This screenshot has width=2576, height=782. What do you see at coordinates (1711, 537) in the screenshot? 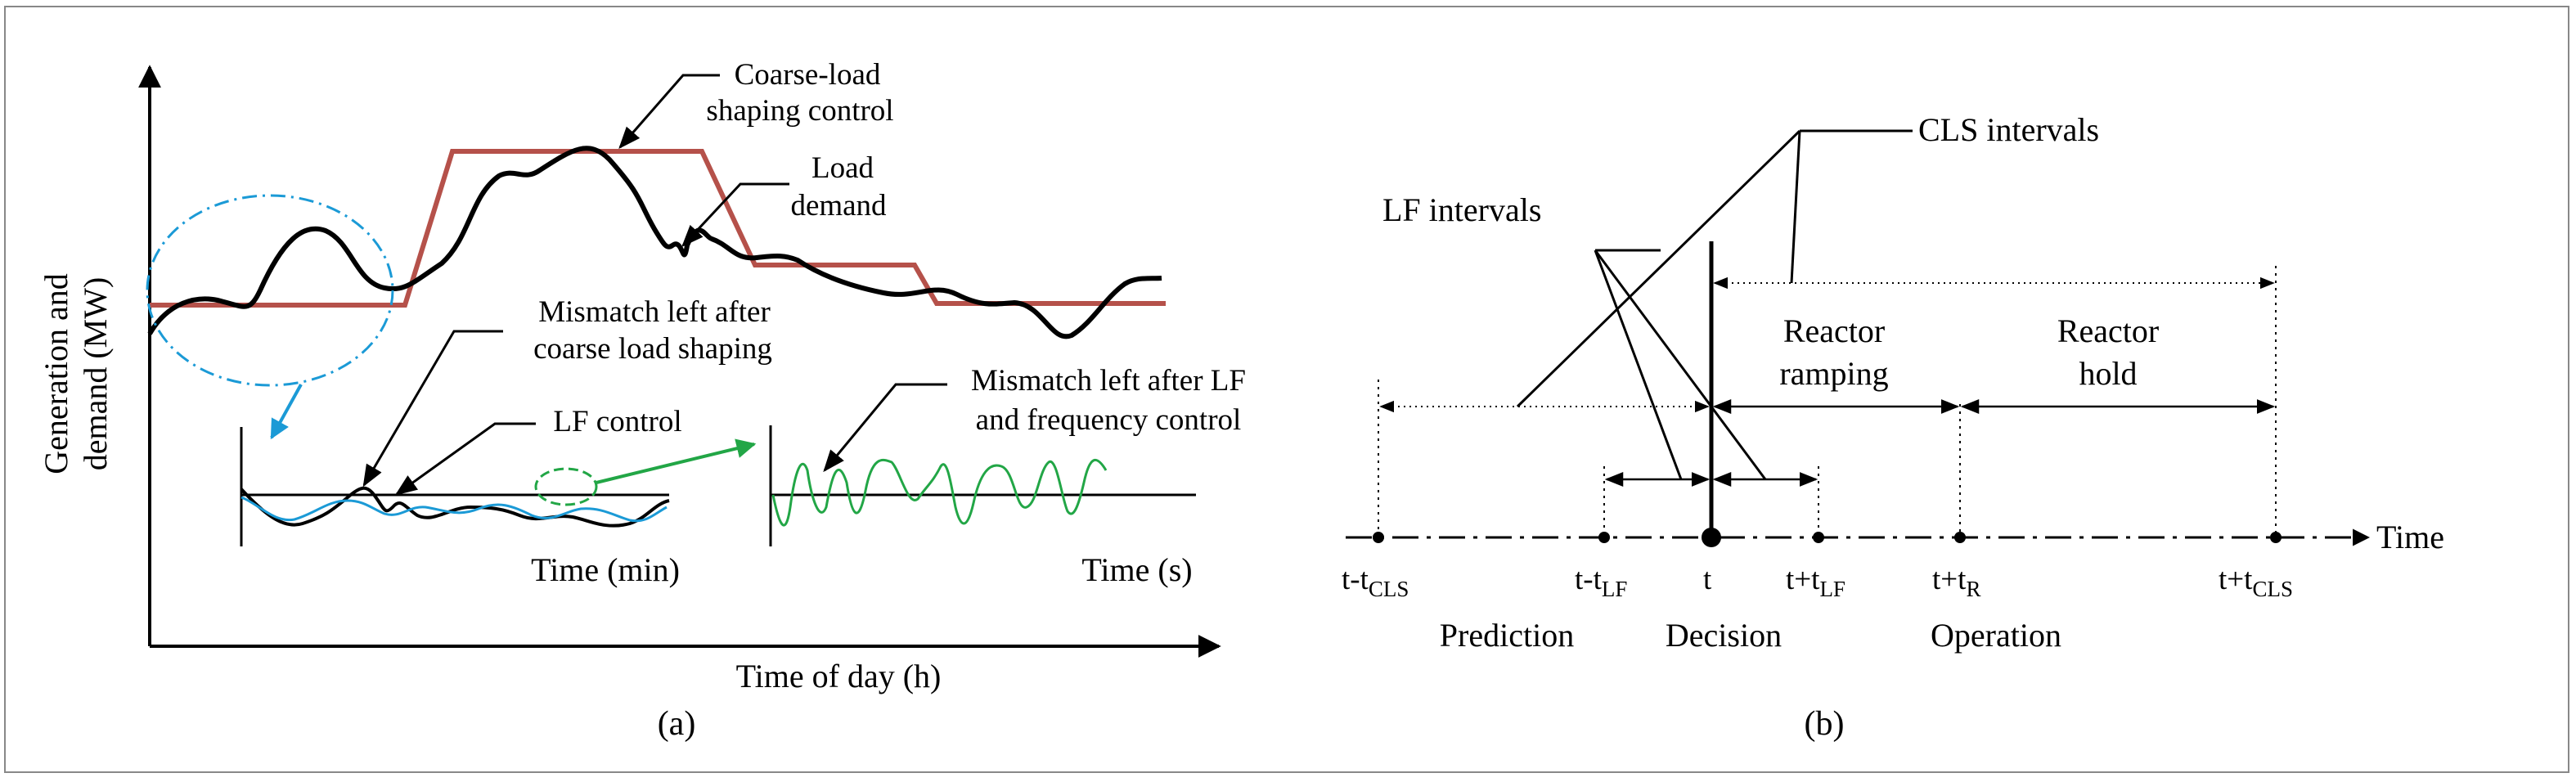
I see `tick-dot-t` at bounding box center [1711, 537].